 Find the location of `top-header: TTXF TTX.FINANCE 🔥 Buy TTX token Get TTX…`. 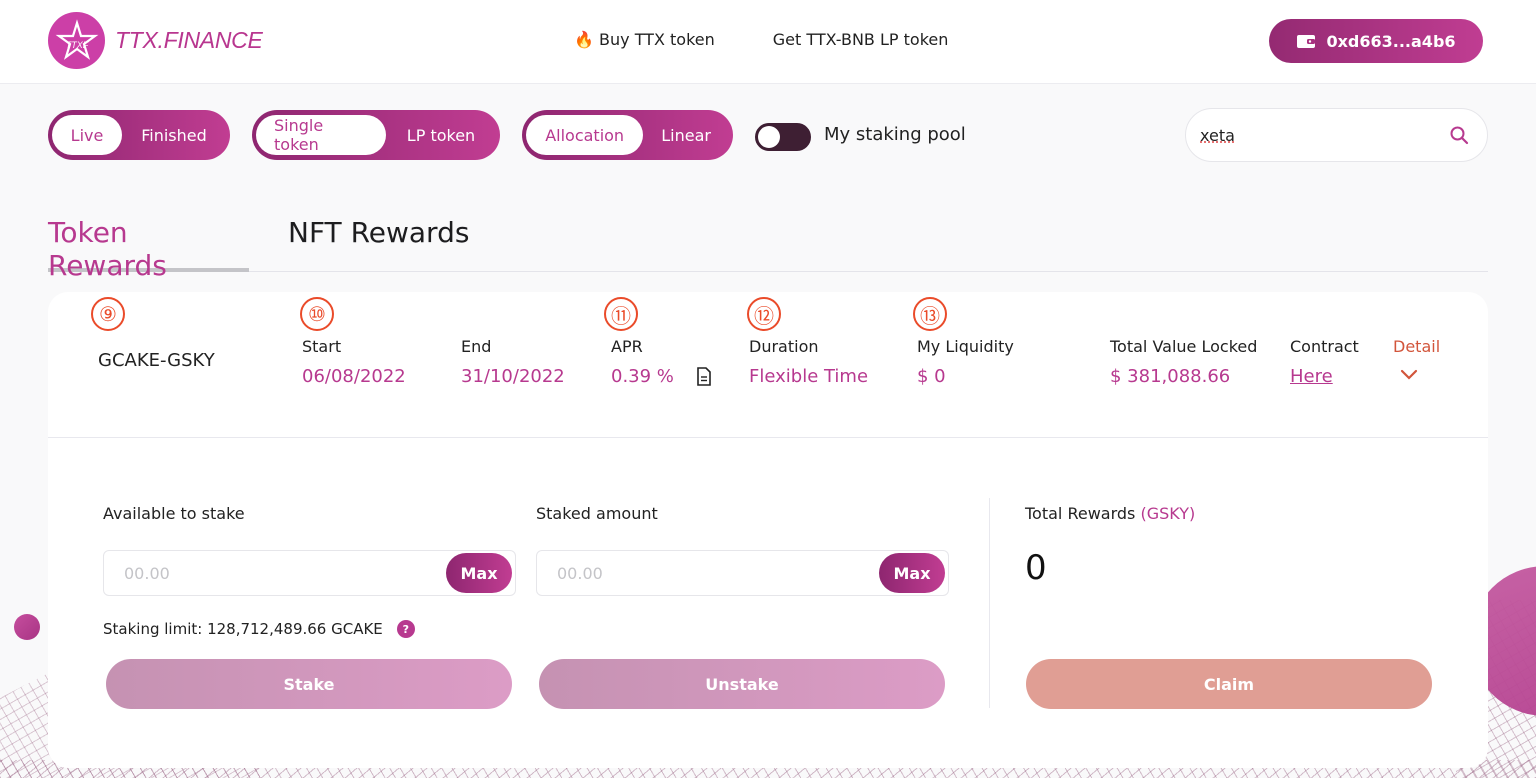

top-header: TTXF TTX.FINANCE 🔥 Buy TTX token Get TTX… is located at coordinates (768, 42).